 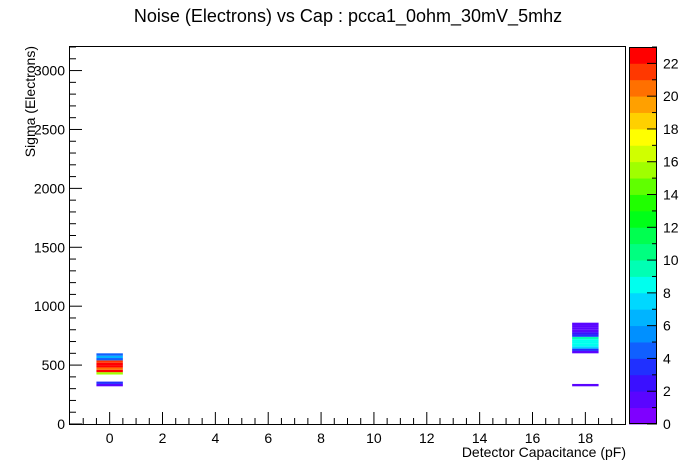 I want to click on colorbar-tick-label: 2, so click(x=667, y=391).